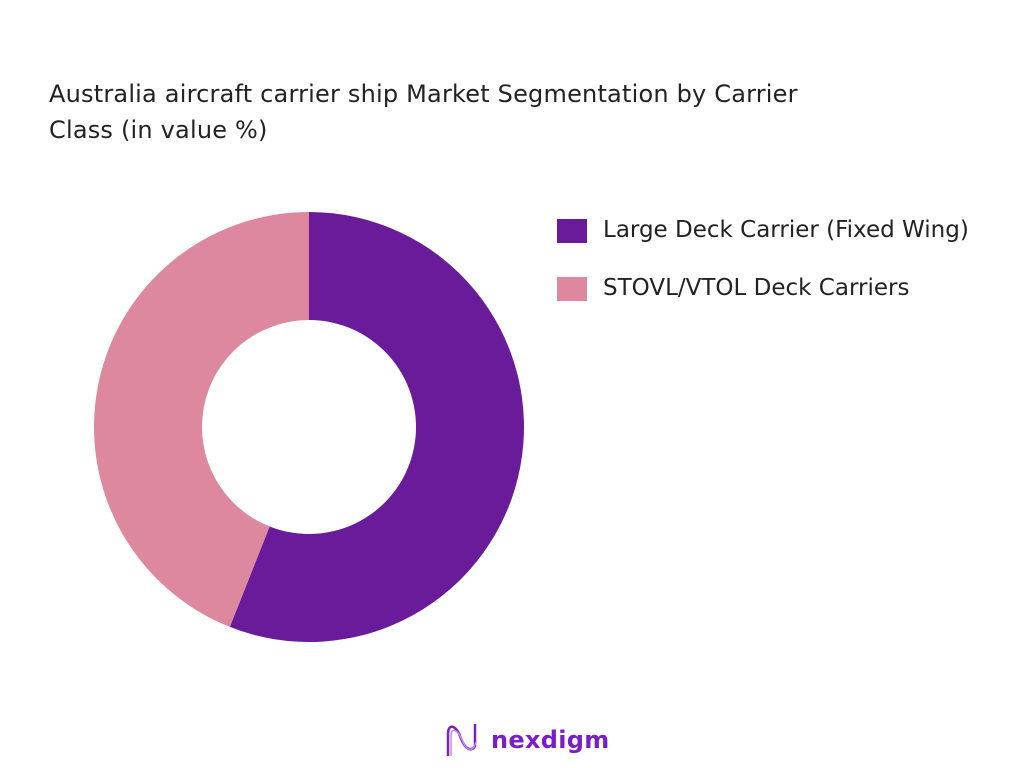  Describe the element at coordinates (550, 740) in the screenshot. I see `brand-name: nexdigm` at that location.